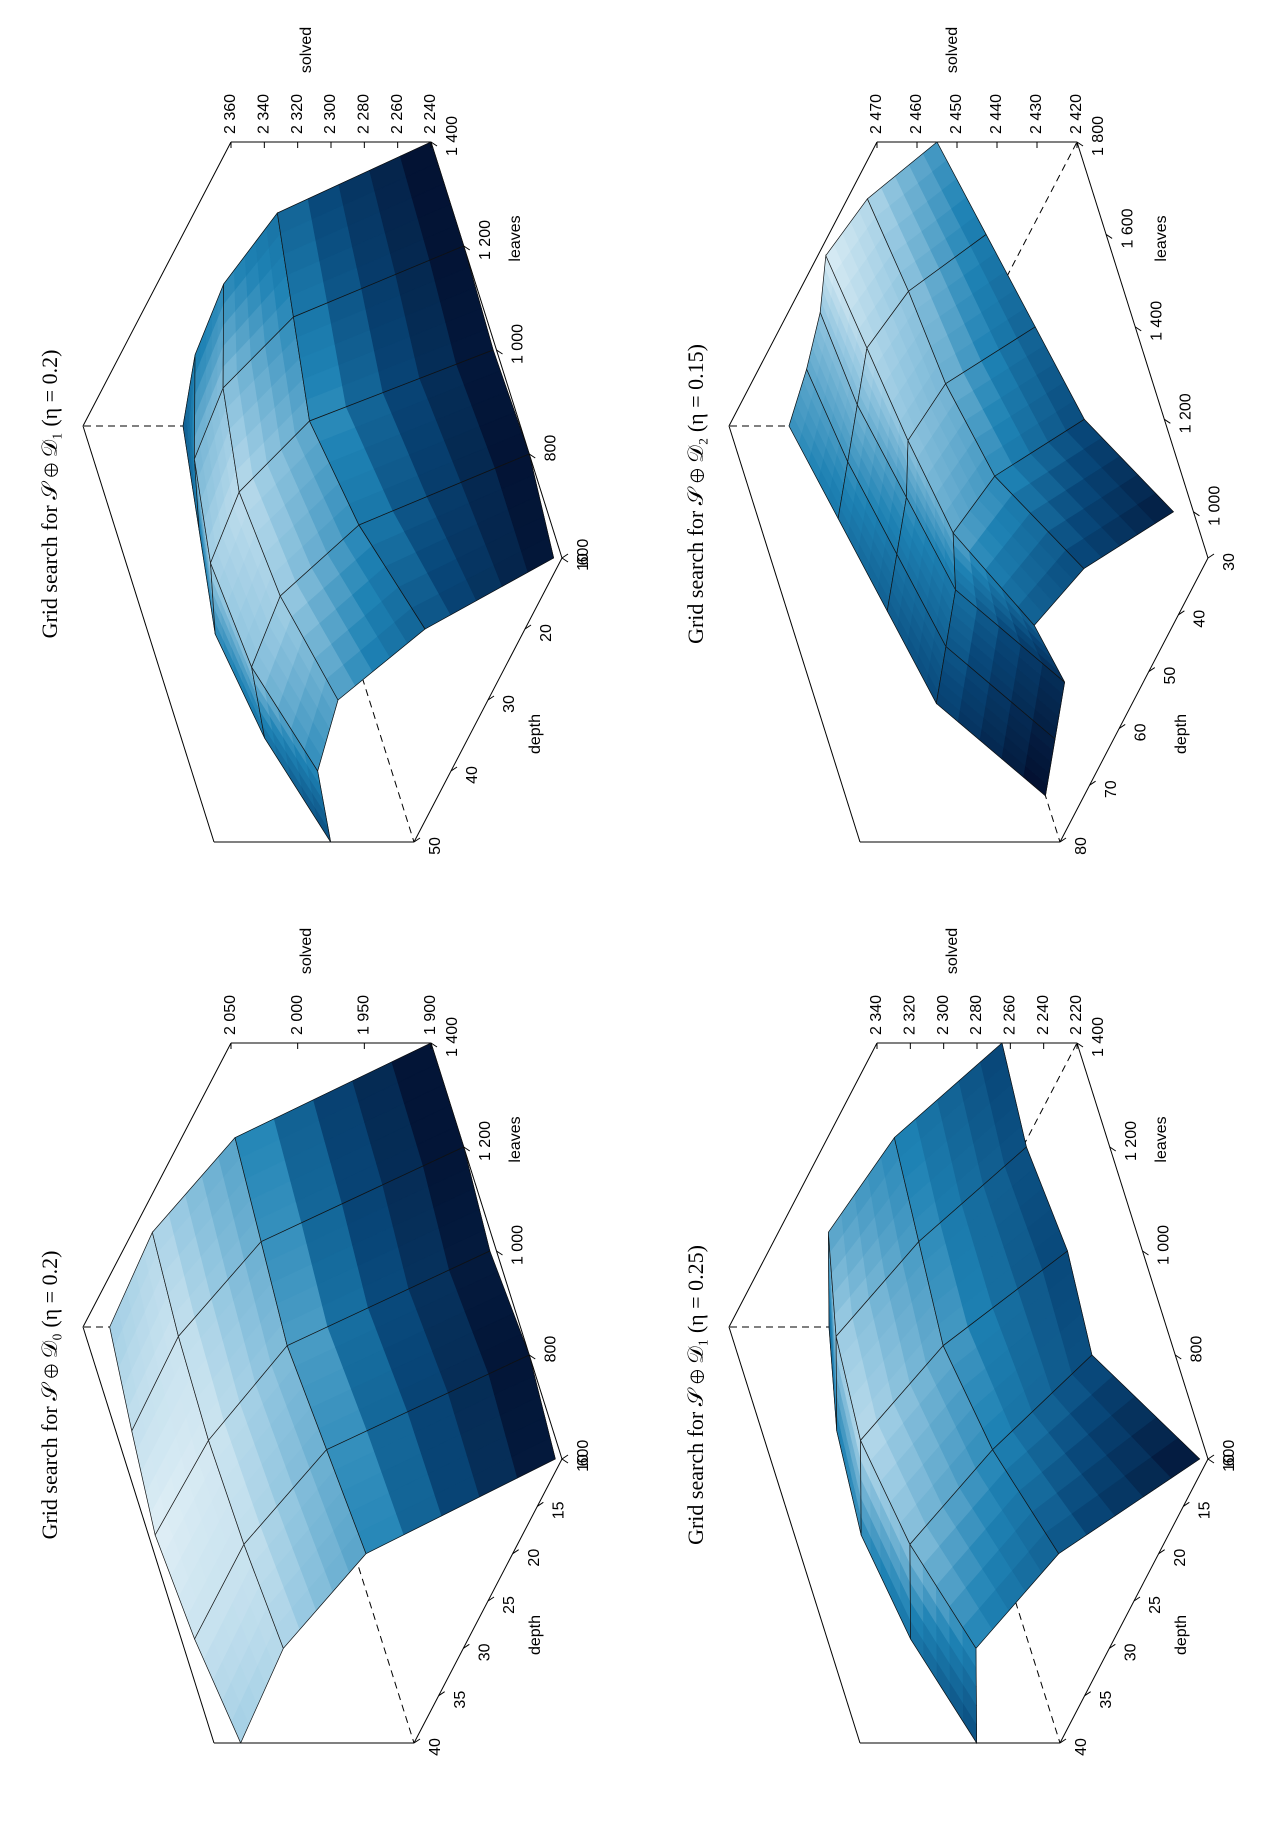 This screenshot has width=1275, height=1837. Describe the element at coordinates (49, 494) in the screenshot. I see `chart-title: Grid search for 𝒮 ⊕ 𝒟₁ (η = 0.2)` at that location.